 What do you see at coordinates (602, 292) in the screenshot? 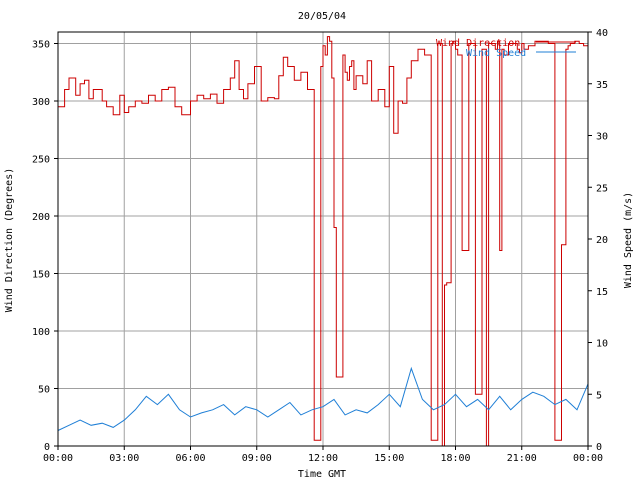
I see `y-right-tick-label: 15` at bounding box center [602, 292].